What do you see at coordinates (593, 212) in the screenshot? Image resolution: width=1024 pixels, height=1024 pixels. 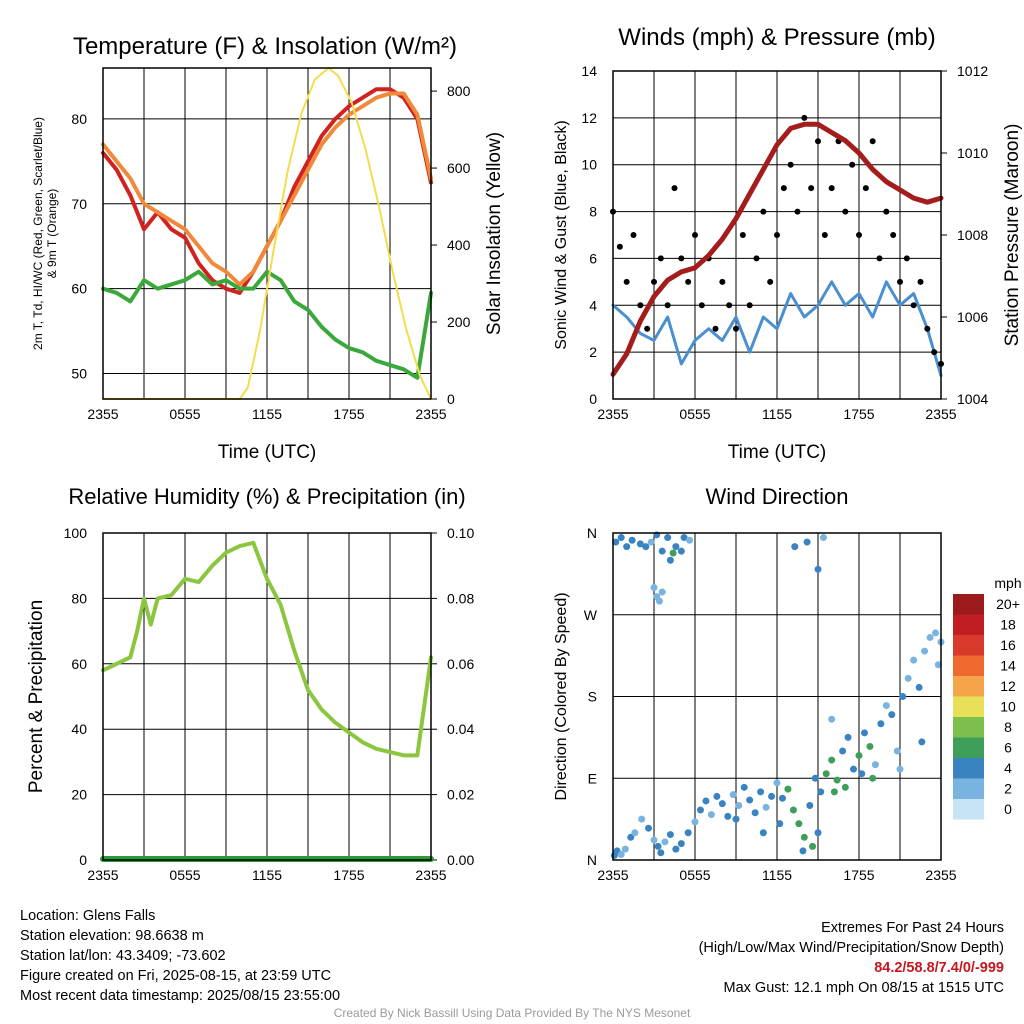 I see `y-tick-label: 8` at bounding box center [593, 212].